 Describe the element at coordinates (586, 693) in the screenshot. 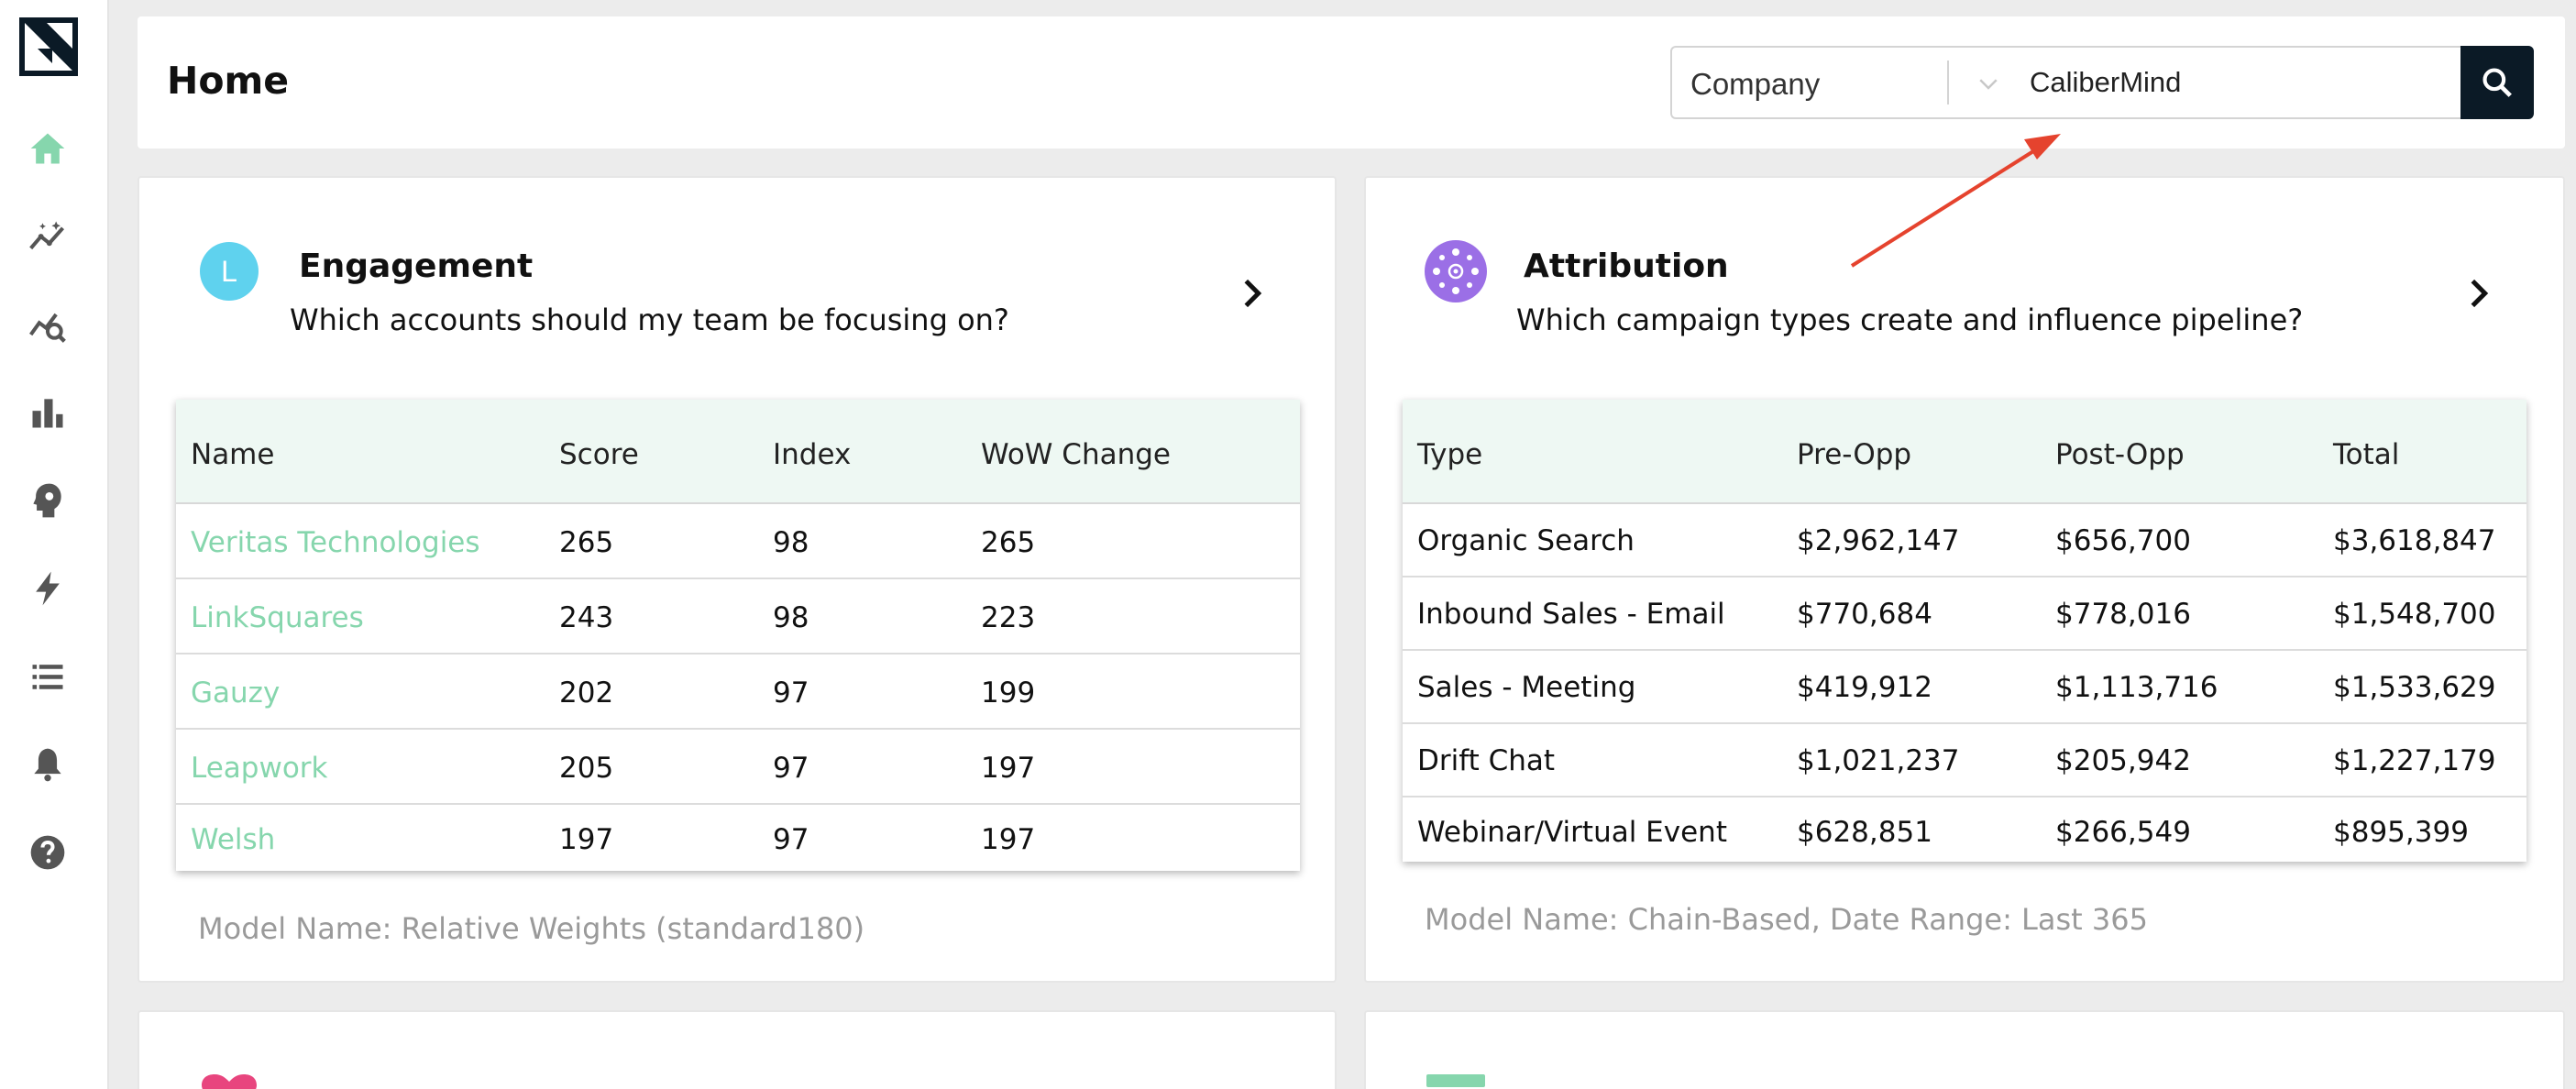

I see `table-cell: 202` at that location.